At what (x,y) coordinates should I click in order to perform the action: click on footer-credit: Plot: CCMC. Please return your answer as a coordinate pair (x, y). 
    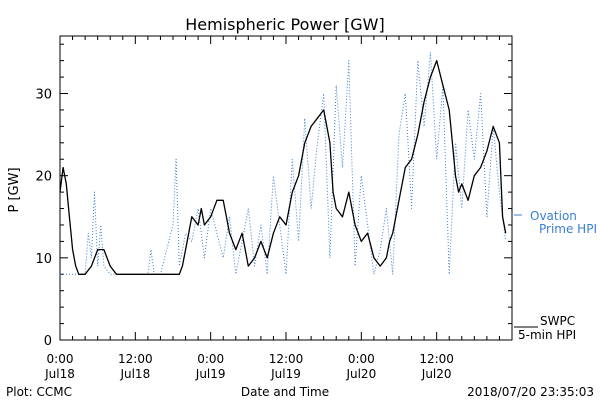
    Looking at the image, I should click on (39, 392).